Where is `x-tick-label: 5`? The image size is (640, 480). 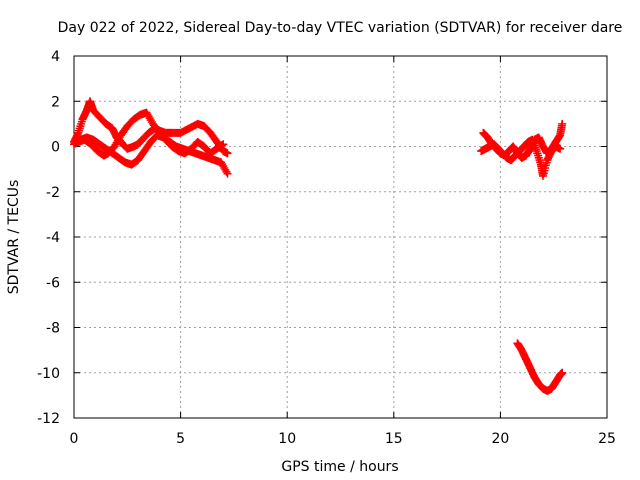 x-tick-label: 5 is located at coordinates (180, 439).